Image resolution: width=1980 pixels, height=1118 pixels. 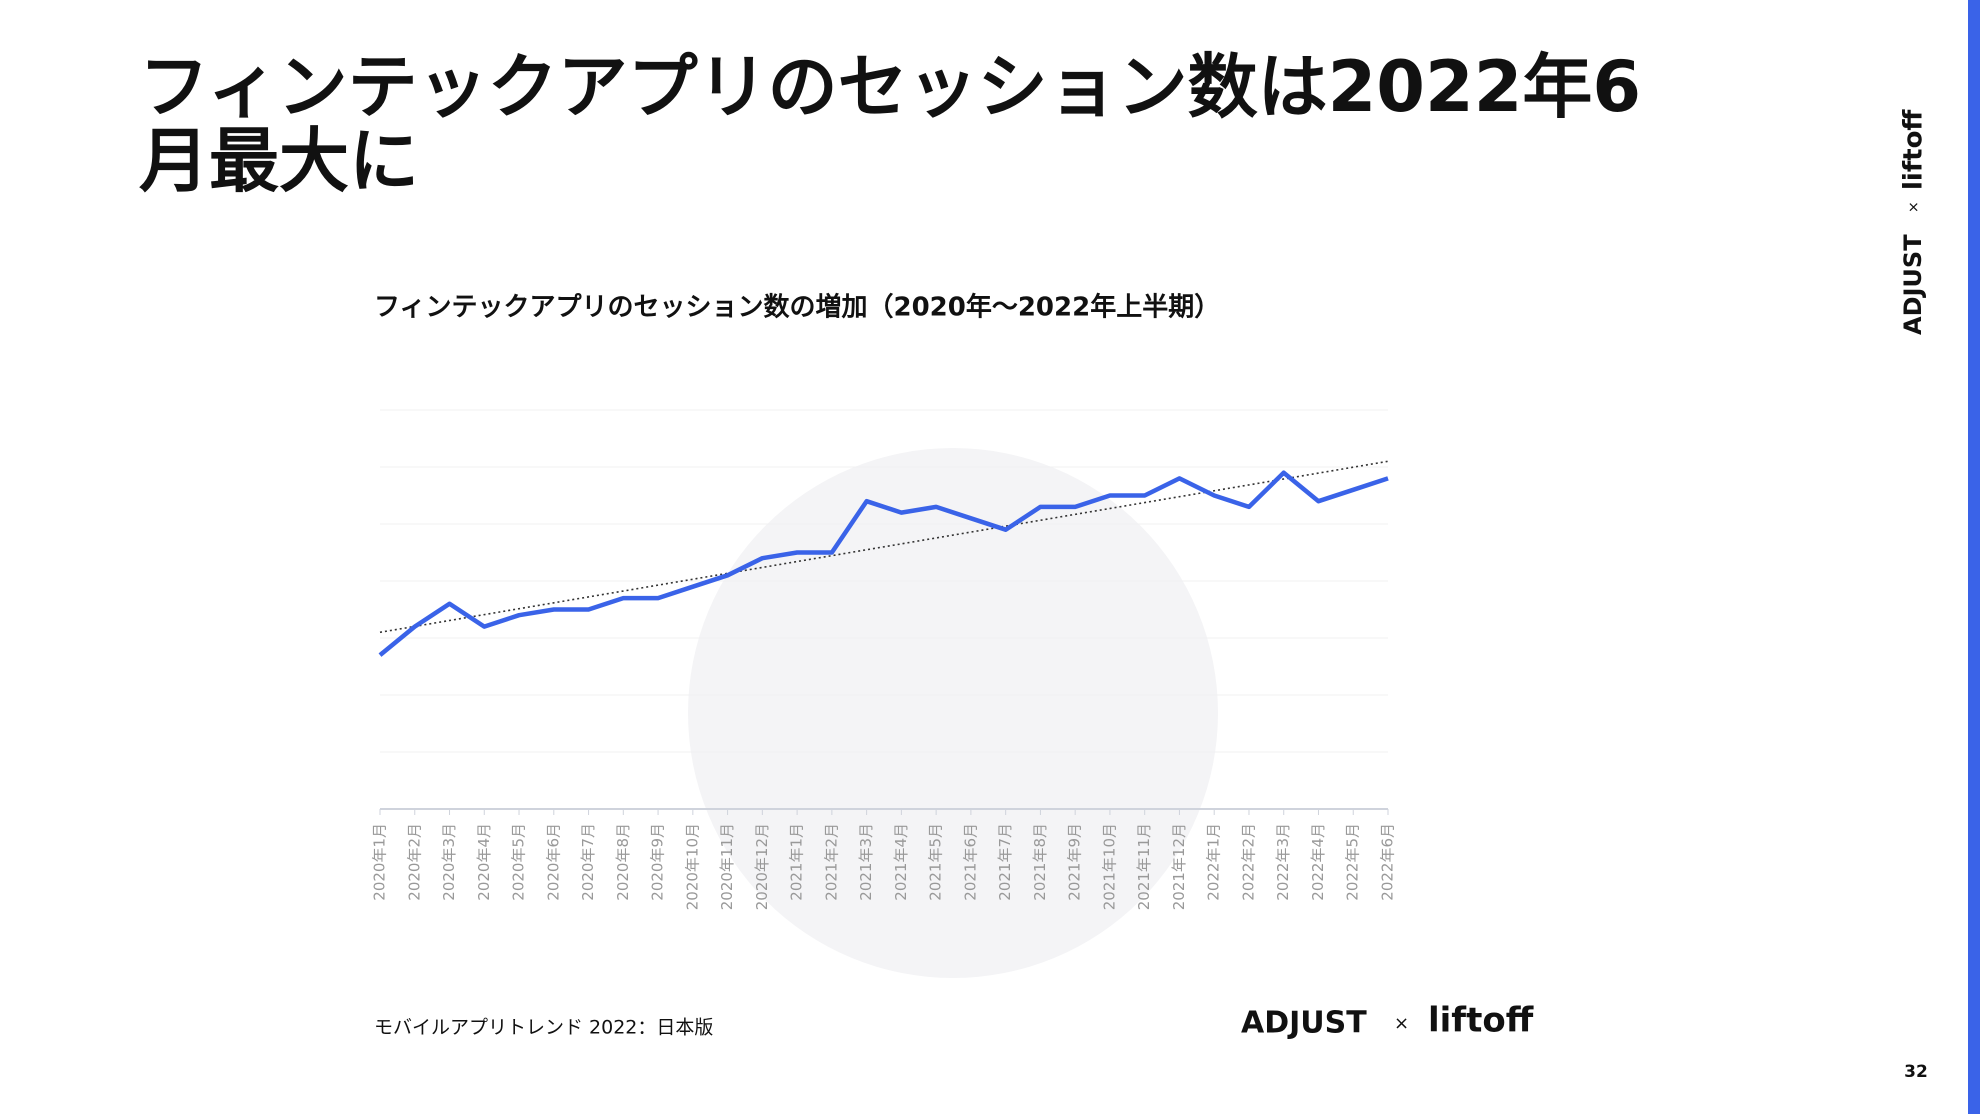 What do you see at coordinates (1005, 862) in the screenshot?
I see `x-tick-label: 2021年7月` at bounding box center [1005, 862].